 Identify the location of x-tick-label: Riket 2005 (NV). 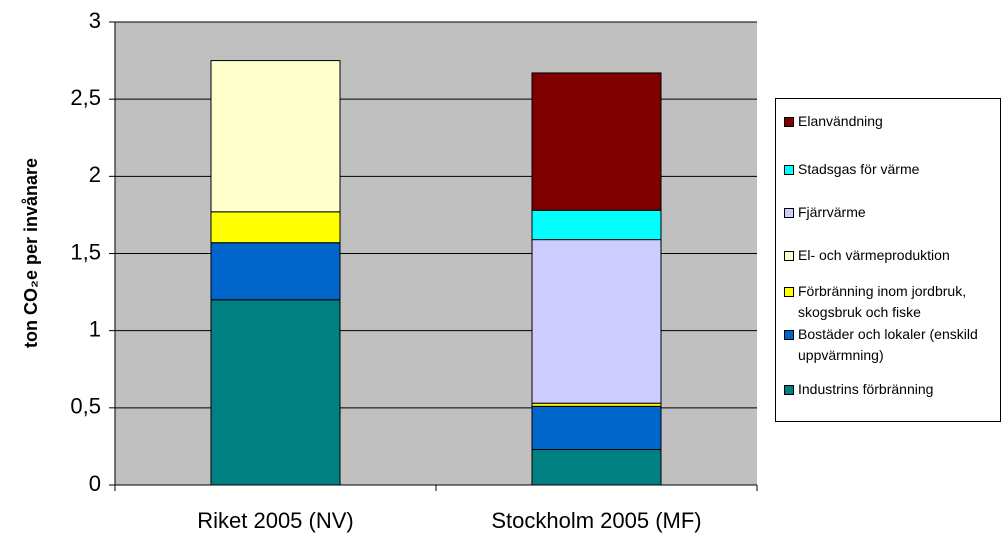
(275, 520).